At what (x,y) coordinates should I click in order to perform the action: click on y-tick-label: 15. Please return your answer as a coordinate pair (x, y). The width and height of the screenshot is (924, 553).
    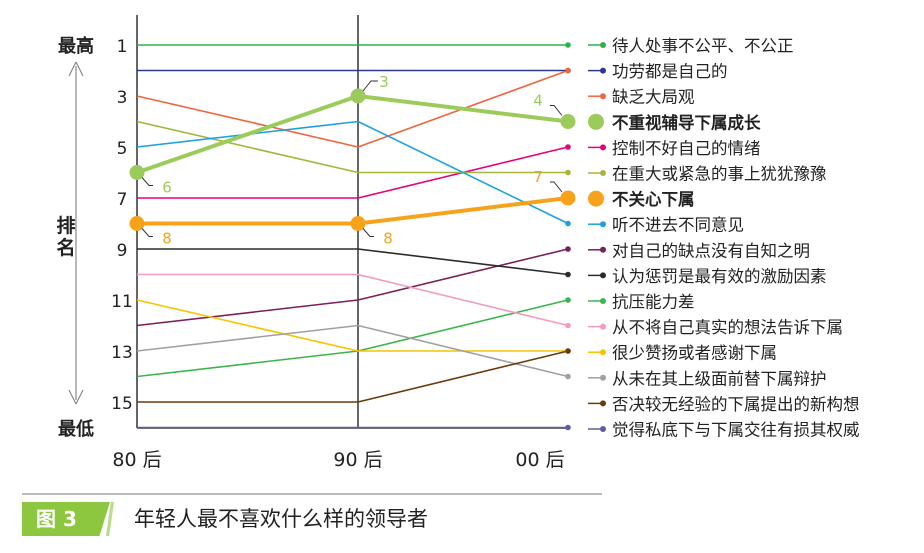
    Looking at the image, I should click on (122, 404).